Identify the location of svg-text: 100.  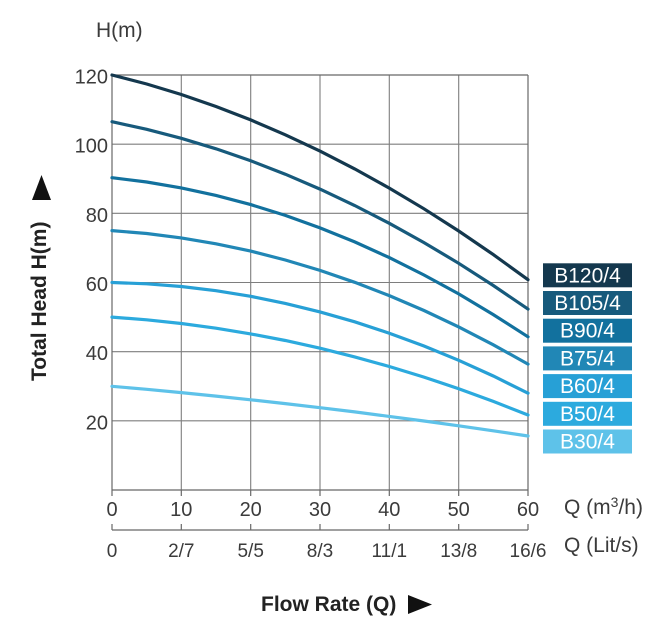
(91, 147).